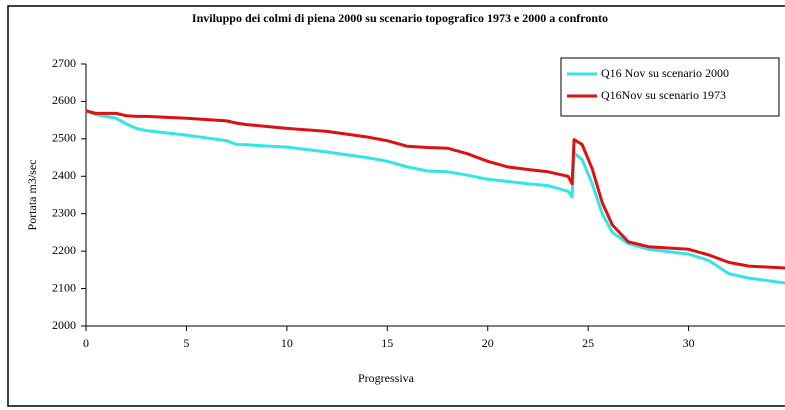 This screenshot has width=785, height=410. What do you see at coordinates (670, 87) in the screenshot?
I see `legend-box` at bounding box center [670, 87].